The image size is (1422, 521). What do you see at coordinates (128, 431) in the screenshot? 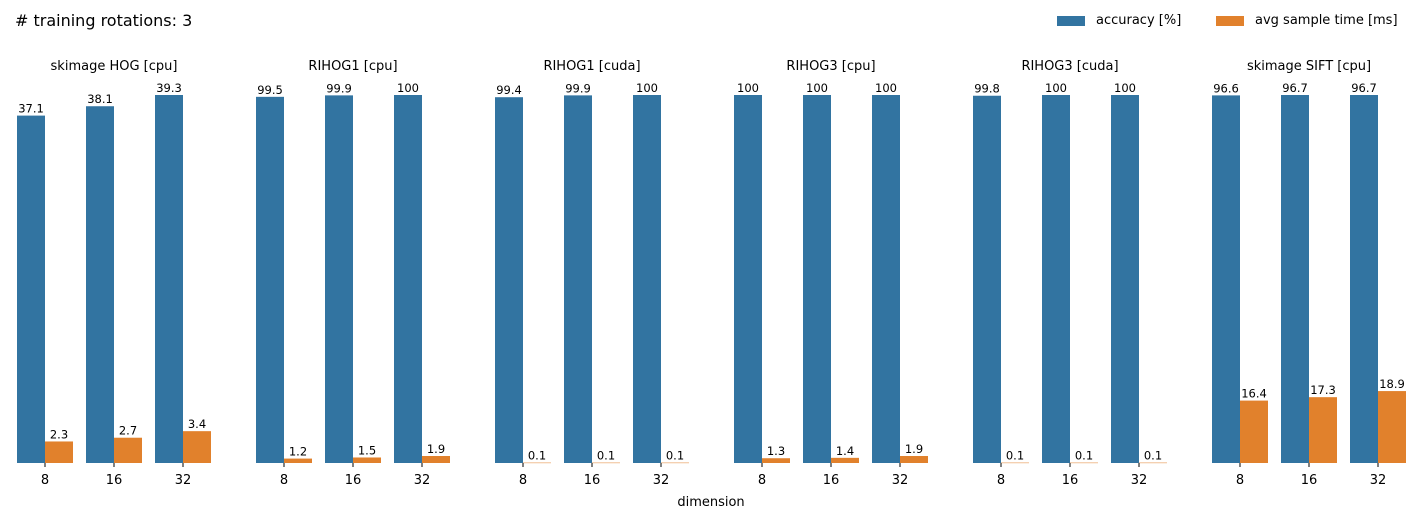
I see `data-label: 2.7` at bounding box center [128, 431].